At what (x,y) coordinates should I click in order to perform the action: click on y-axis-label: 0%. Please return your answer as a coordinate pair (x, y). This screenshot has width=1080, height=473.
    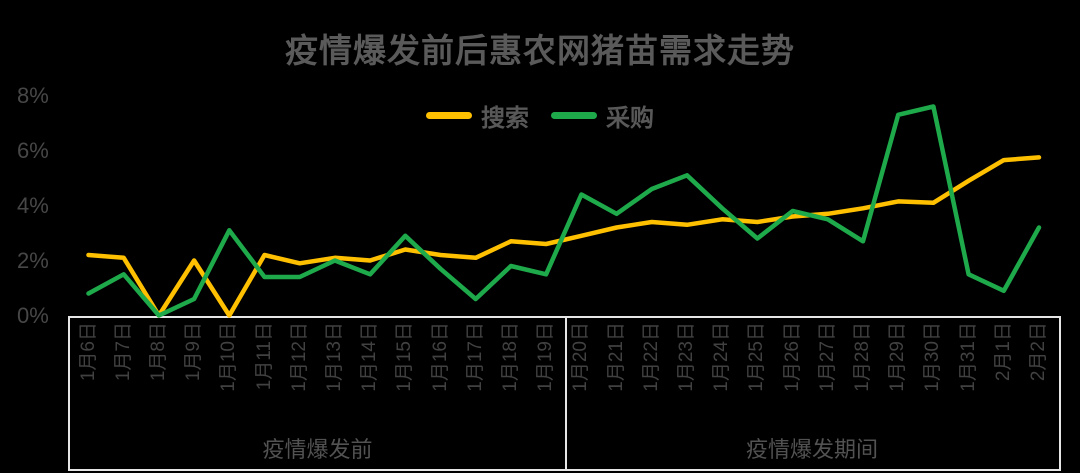
    Looking at the image, I should click on (33, 315).